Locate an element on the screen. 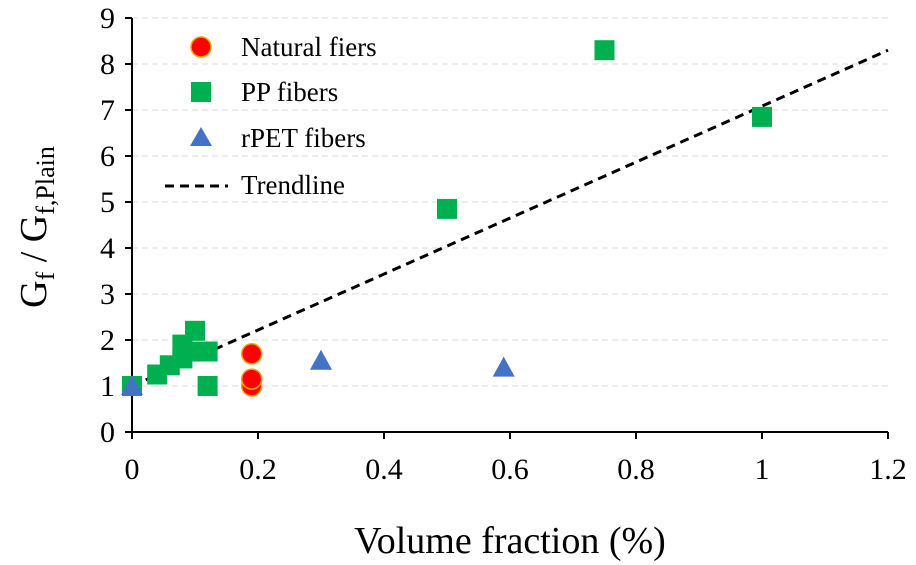 The width and height of the screenshot is (916, 565). x-tick-label: 0.8 is located at coordinates (636, 469).